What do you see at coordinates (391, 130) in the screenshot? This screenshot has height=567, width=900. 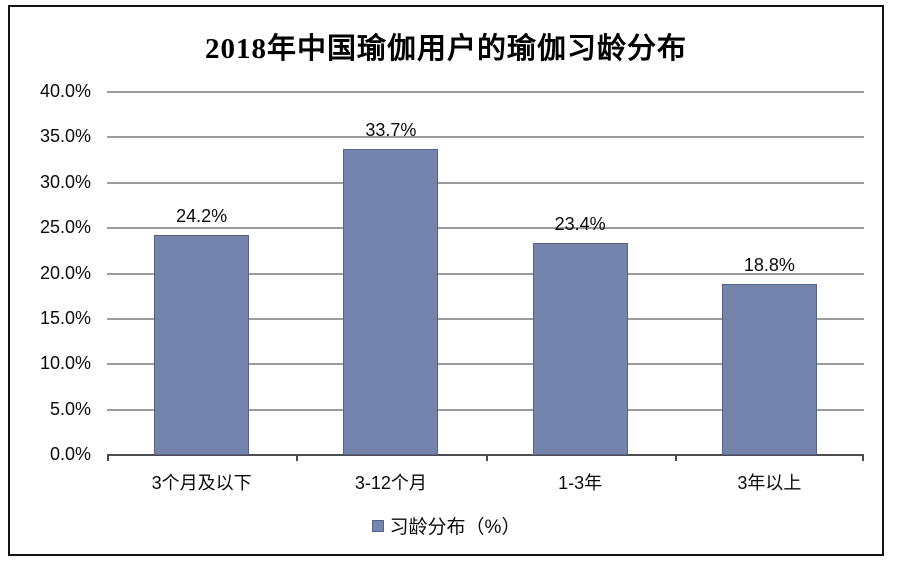 I see `bar-value-label: 33.7%` at bounding box center [391, 130].